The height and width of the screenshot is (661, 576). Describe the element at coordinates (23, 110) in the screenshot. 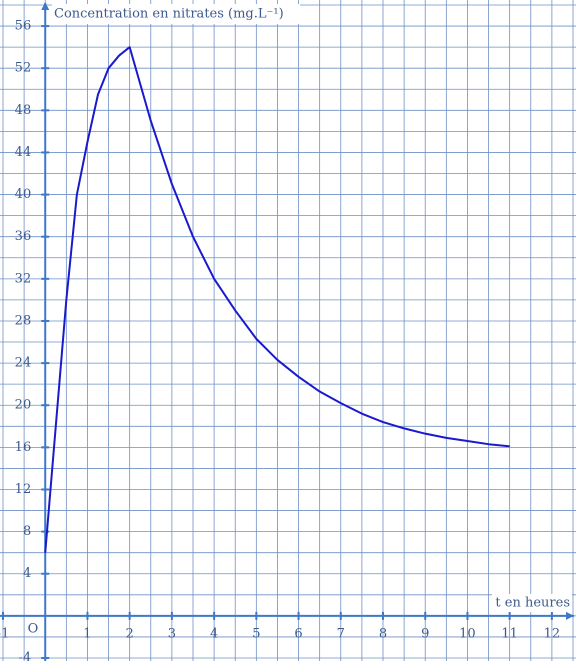

I see `y-tick-label: 48` at that location.